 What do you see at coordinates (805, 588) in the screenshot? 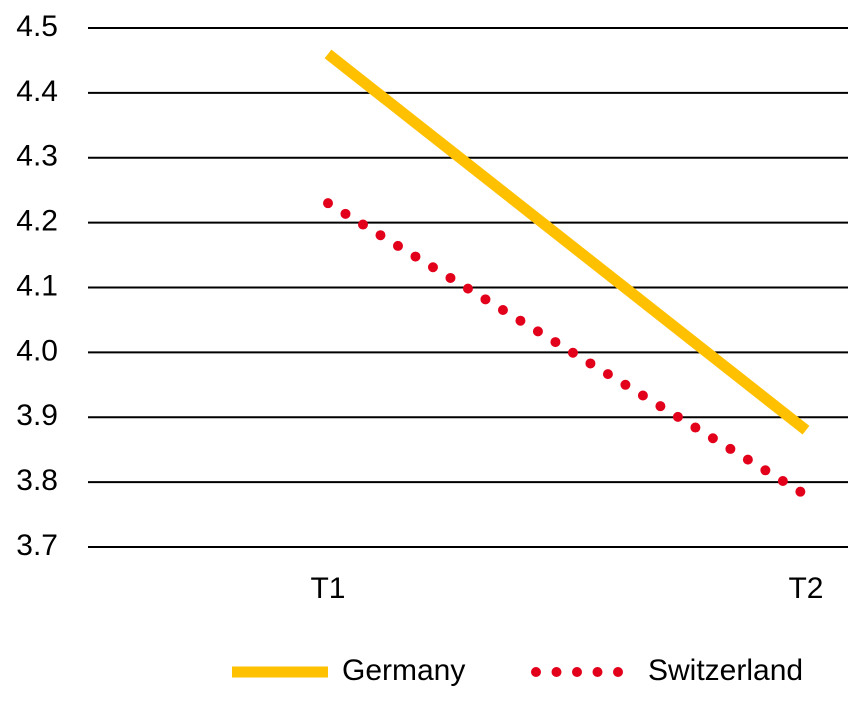
I see `x-tick-label: T2` at bounding box center [805, 588].